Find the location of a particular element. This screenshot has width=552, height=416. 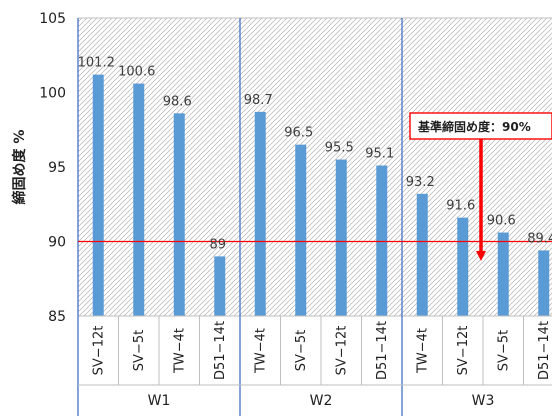

bar-value-label: 90.6 is located at coordinates (501, 221).